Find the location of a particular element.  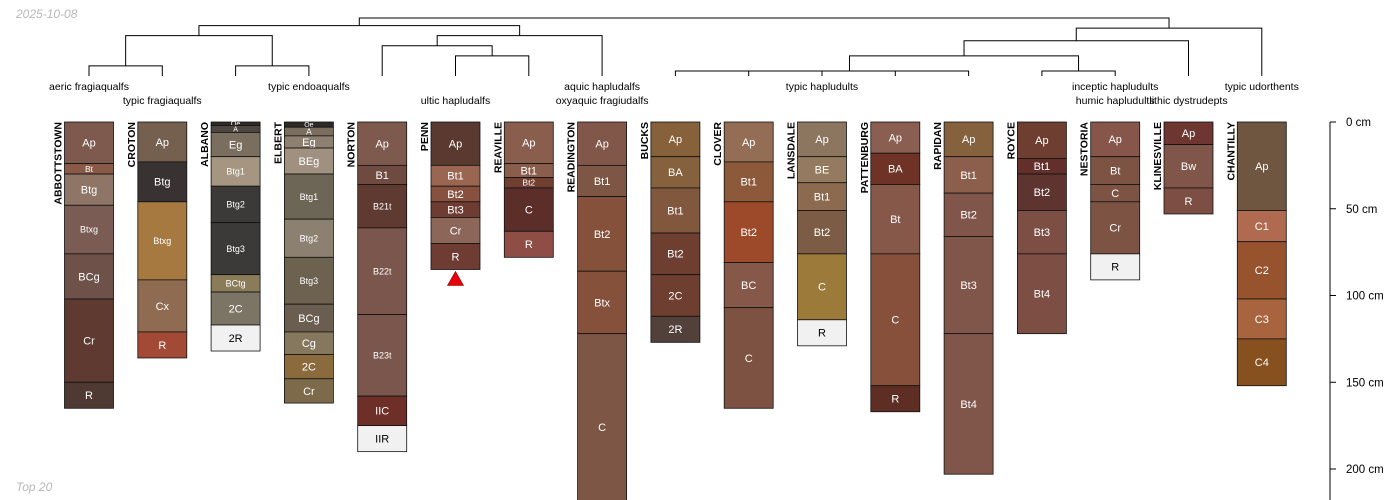

horizon-label: B22t is located at coordinates (382, 271).